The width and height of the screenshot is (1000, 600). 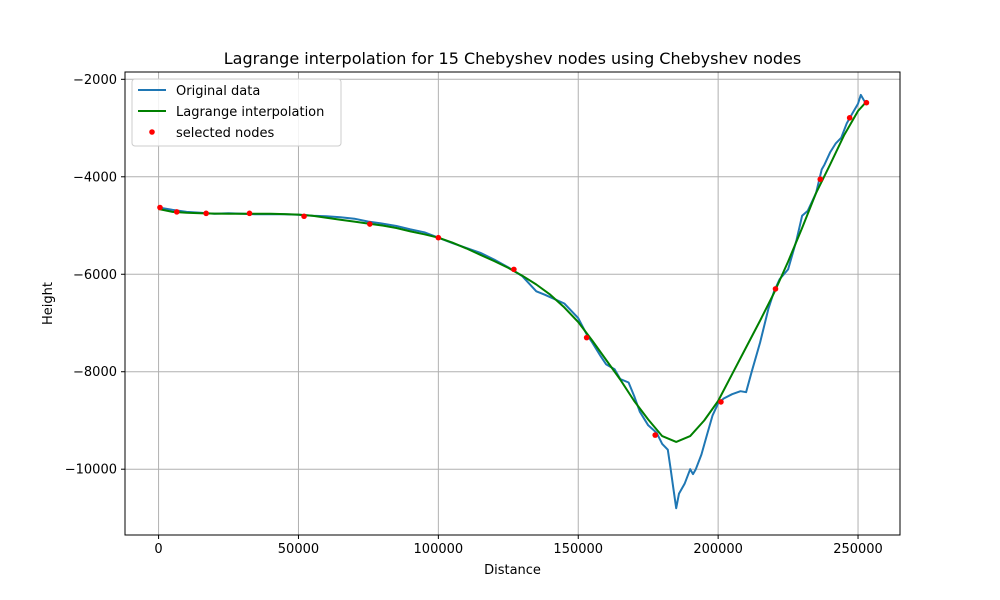 I want to click on y-tick-label: −6000, so click(x=95, y=275).